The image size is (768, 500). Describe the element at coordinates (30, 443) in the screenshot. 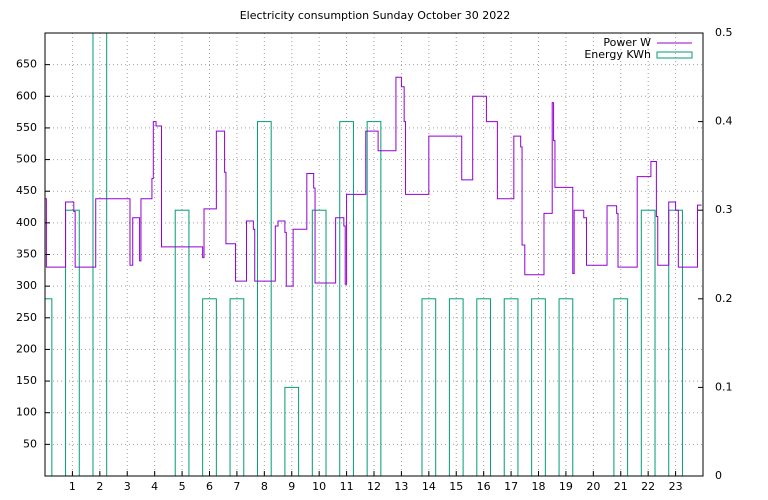

I see `y-tick-label: 50` at that location.